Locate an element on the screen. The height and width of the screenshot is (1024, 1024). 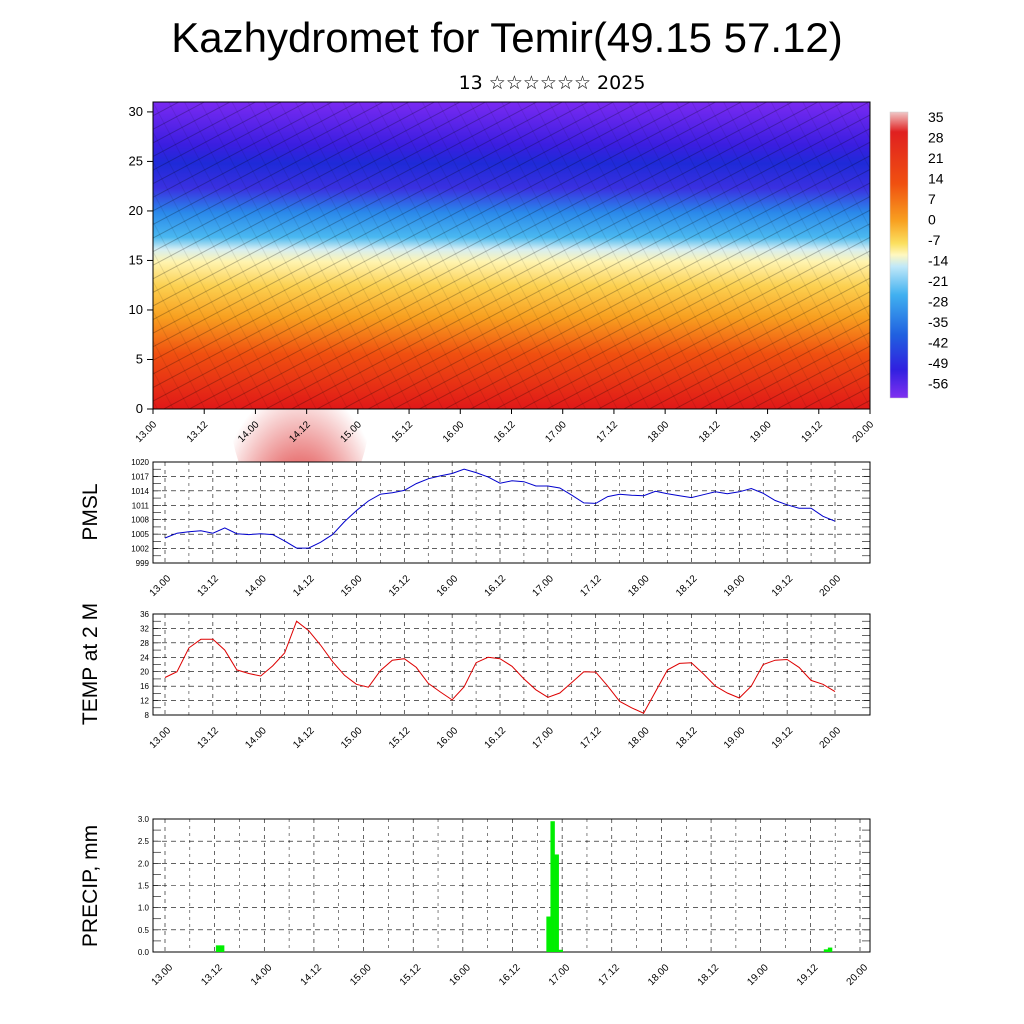
y-tick-label: 999 is located at coordinates (143, 563).